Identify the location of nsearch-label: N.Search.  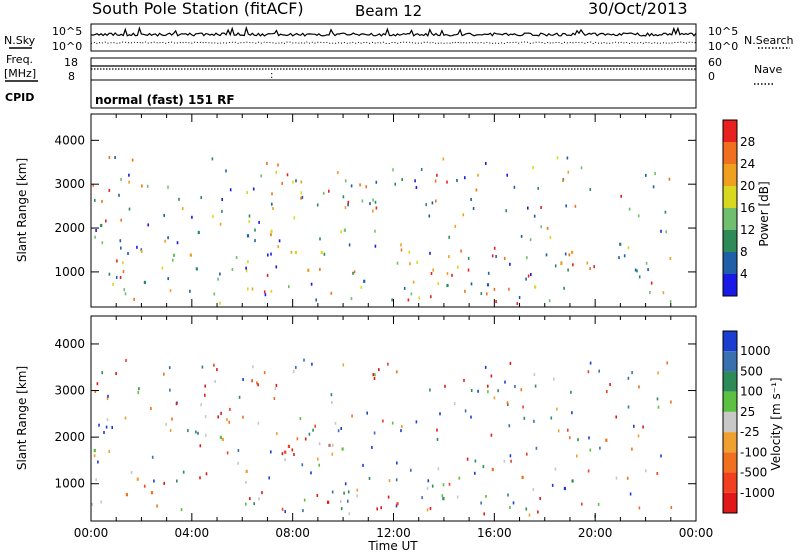
(769, 40).